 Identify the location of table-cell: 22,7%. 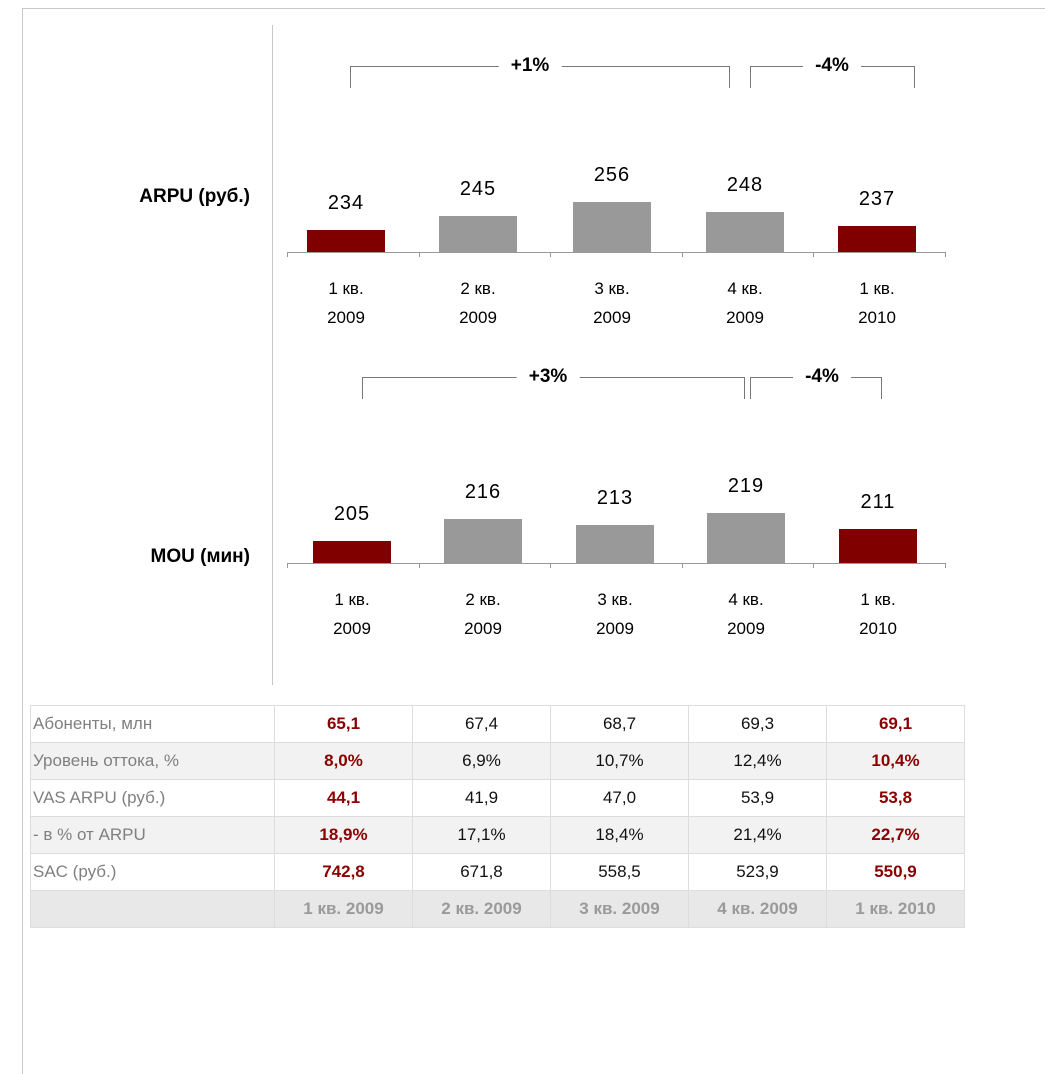
(895, 835).